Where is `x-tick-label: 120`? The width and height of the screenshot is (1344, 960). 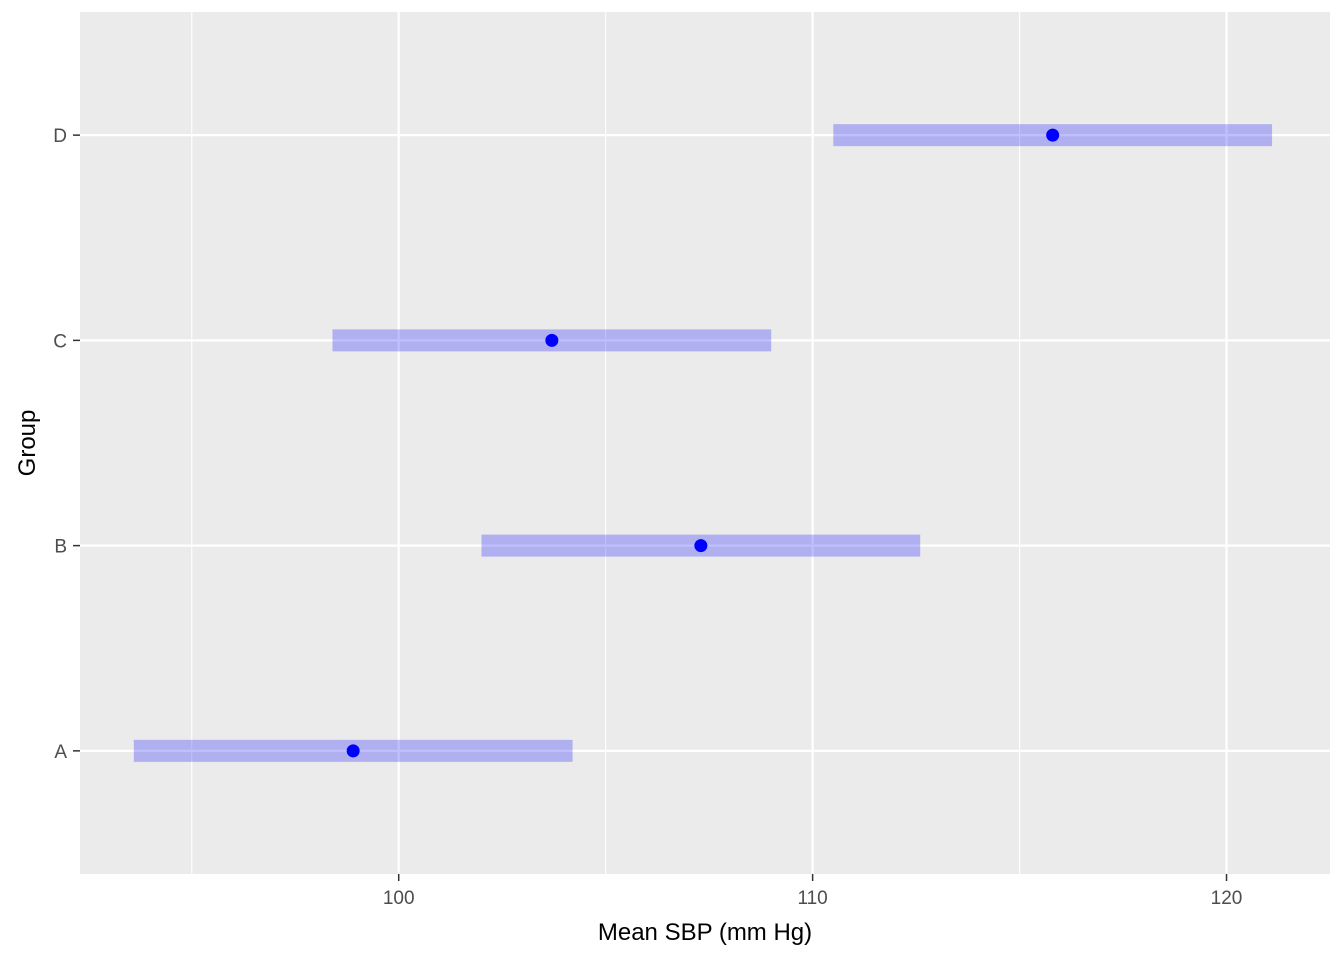 x-tick-label: 120 is located at coordinates (1227, 898).